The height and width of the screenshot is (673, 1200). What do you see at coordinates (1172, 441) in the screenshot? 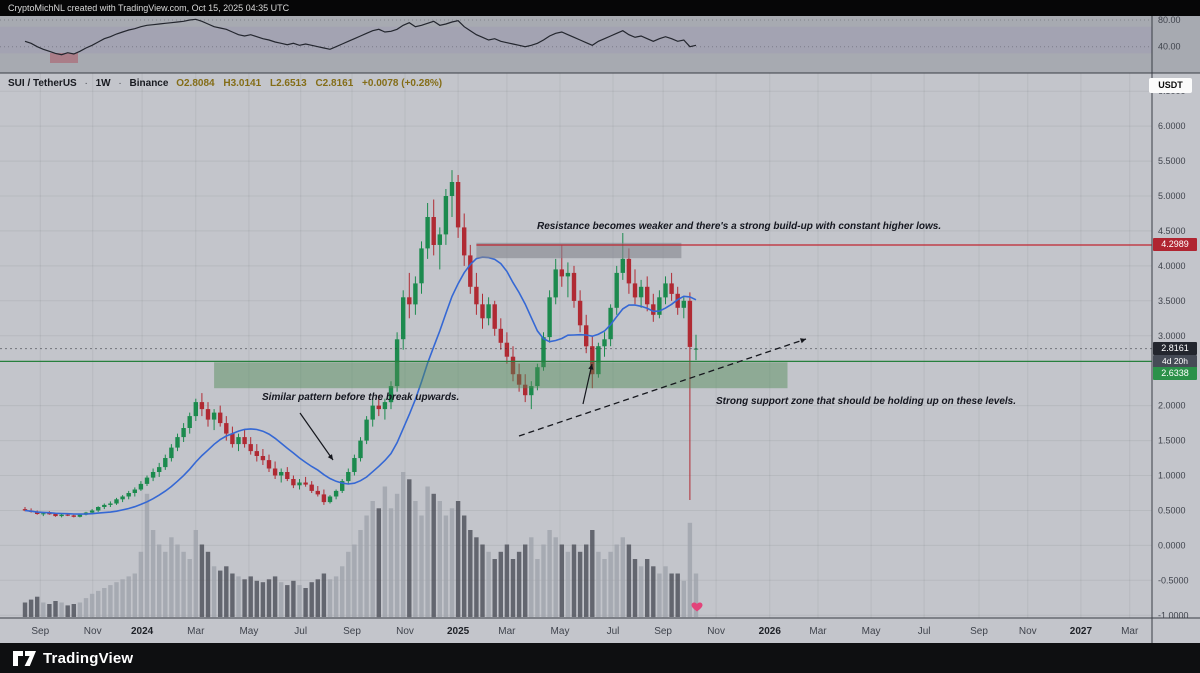
I see `svg-text: 1.5000` at bounding box center [1172, 441].